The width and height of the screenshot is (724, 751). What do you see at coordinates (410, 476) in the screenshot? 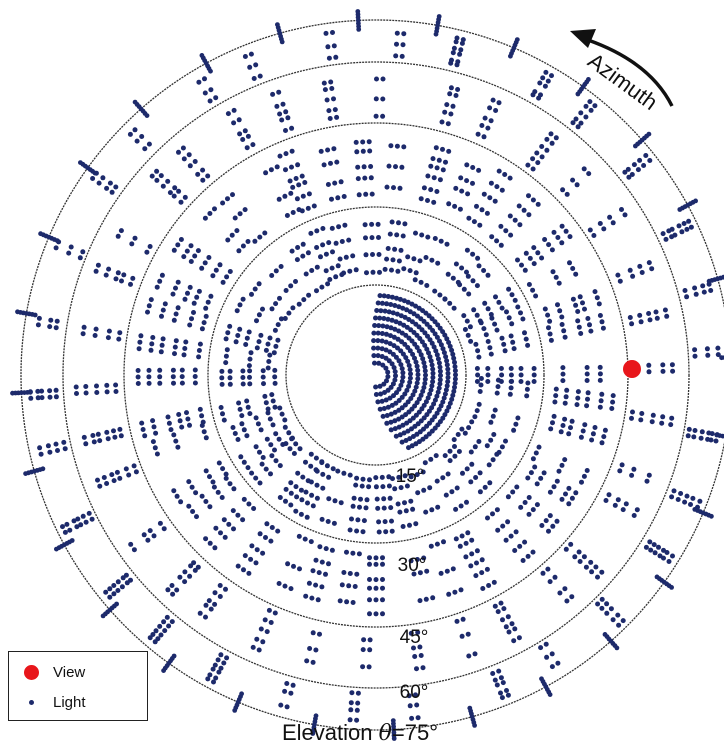
I see `ring-label-15: 15°` at bounding box center [410, 476].